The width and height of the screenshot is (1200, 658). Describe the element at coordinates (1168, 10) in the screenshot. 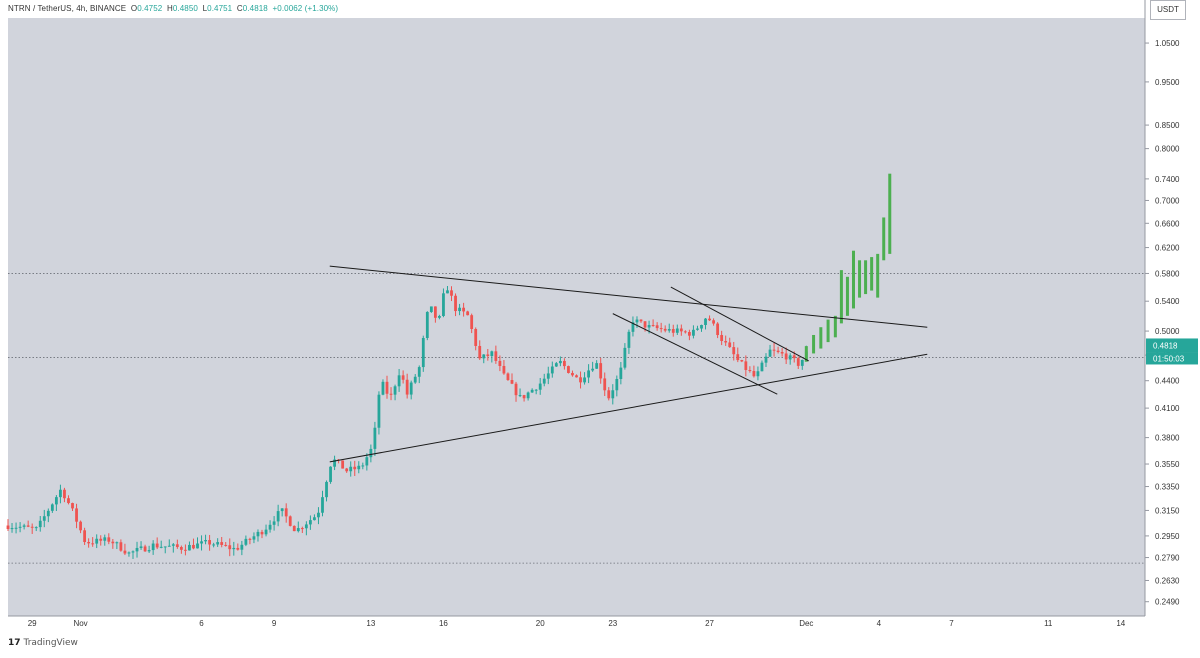

I see `currency-button: USDT` at that location.